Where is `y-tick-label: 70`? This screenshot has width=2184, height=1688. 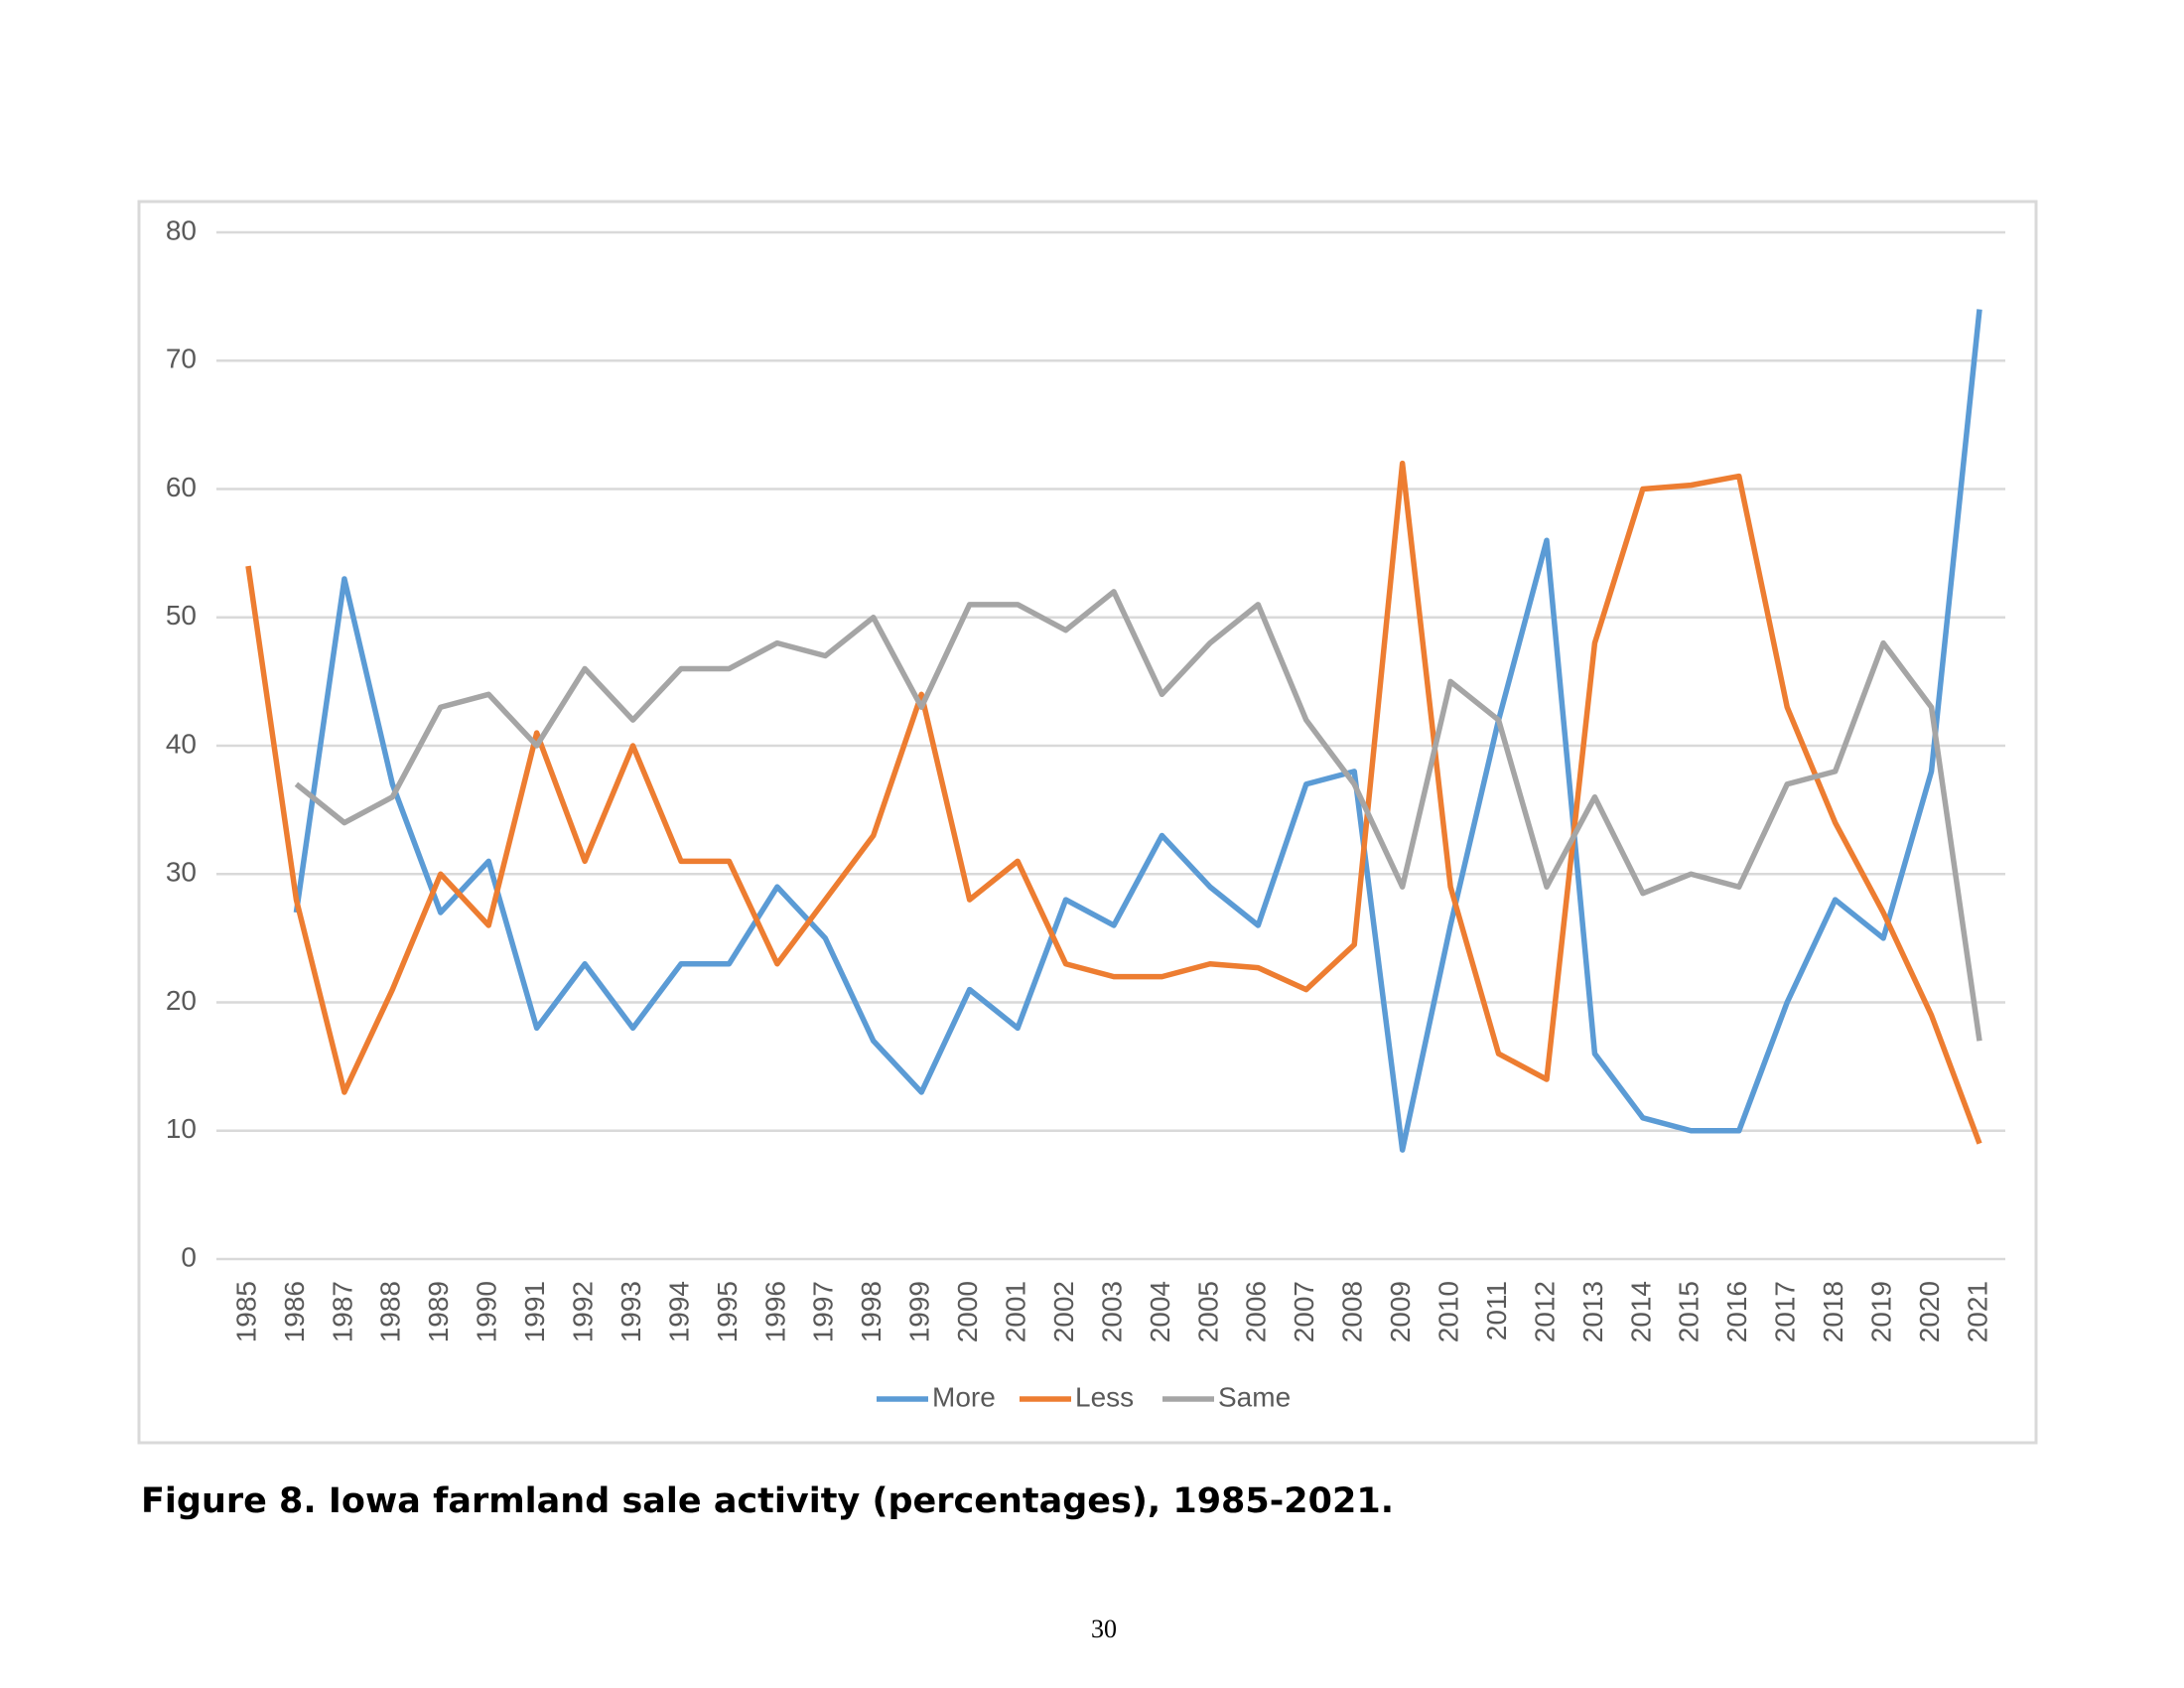 y-tick-label: 70 is located at coordinates (181, 359).